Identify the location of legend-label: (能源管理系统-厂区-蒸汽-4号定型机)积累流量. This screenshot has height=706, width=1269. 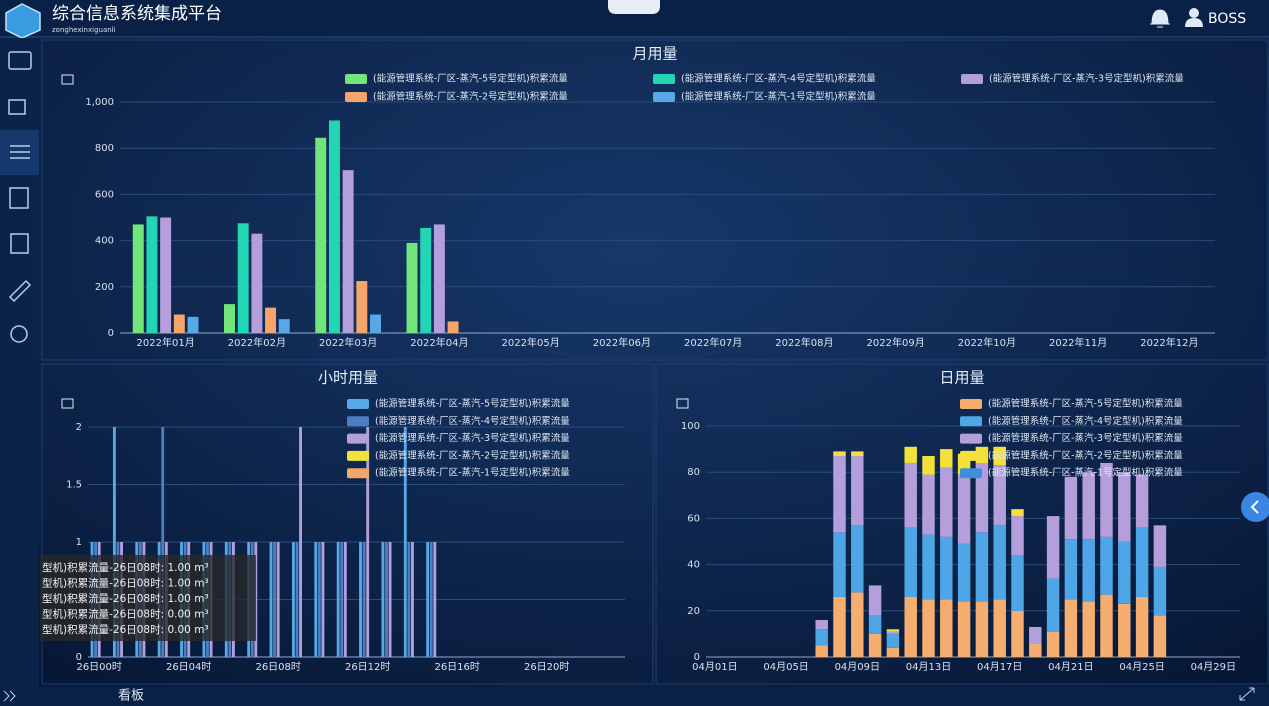
(778, 79).